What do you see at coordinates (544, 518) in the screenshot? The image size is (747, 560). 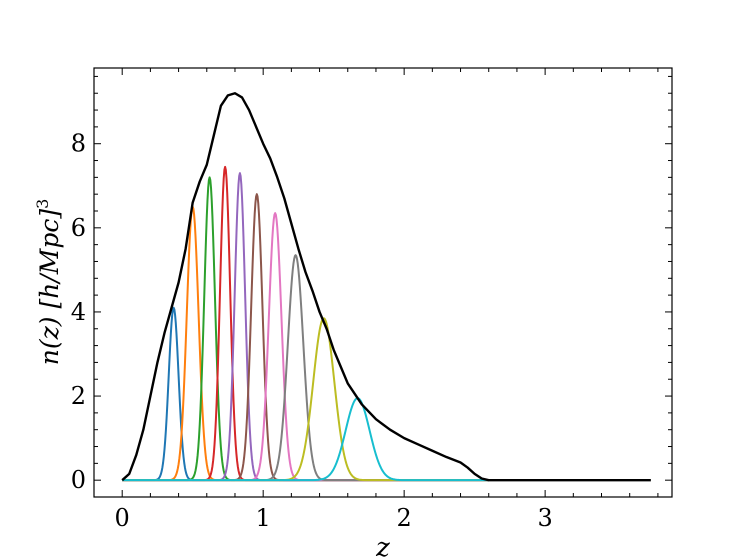 I see `x-tick-label: 3` at bounding box center [544, 518].